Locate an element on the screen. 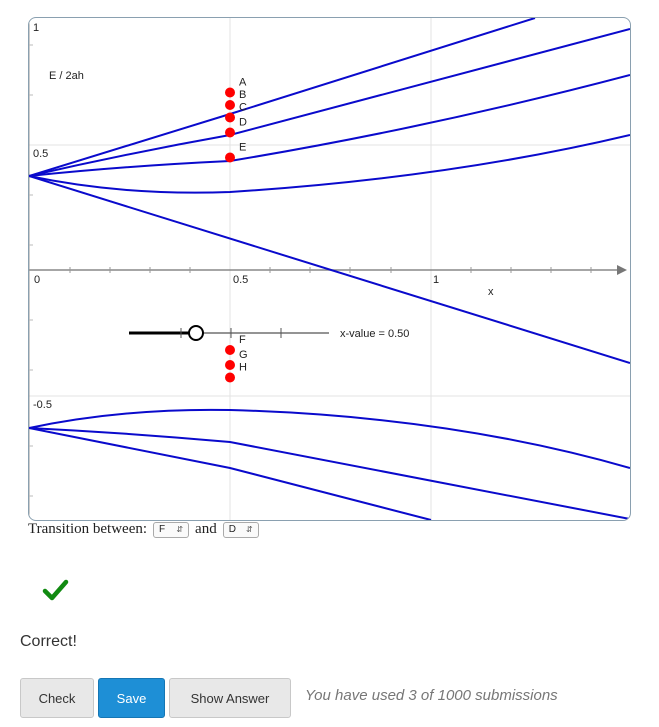  transition-to-select: D ⇵ is located at coordinates (240, 529).